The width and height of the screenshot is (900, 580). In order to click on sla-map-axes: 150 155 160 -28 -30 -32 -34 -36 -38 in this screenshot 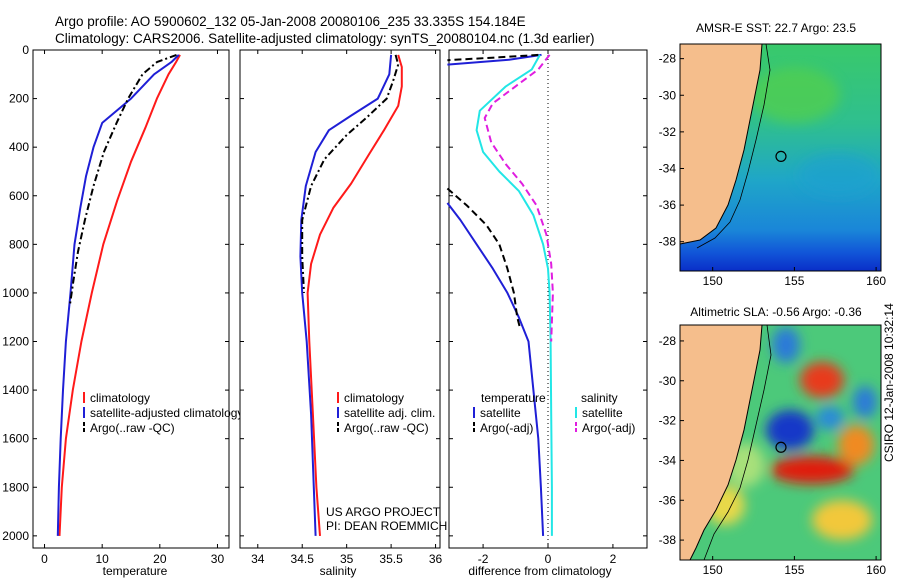, I will do `click(773, 455)`.